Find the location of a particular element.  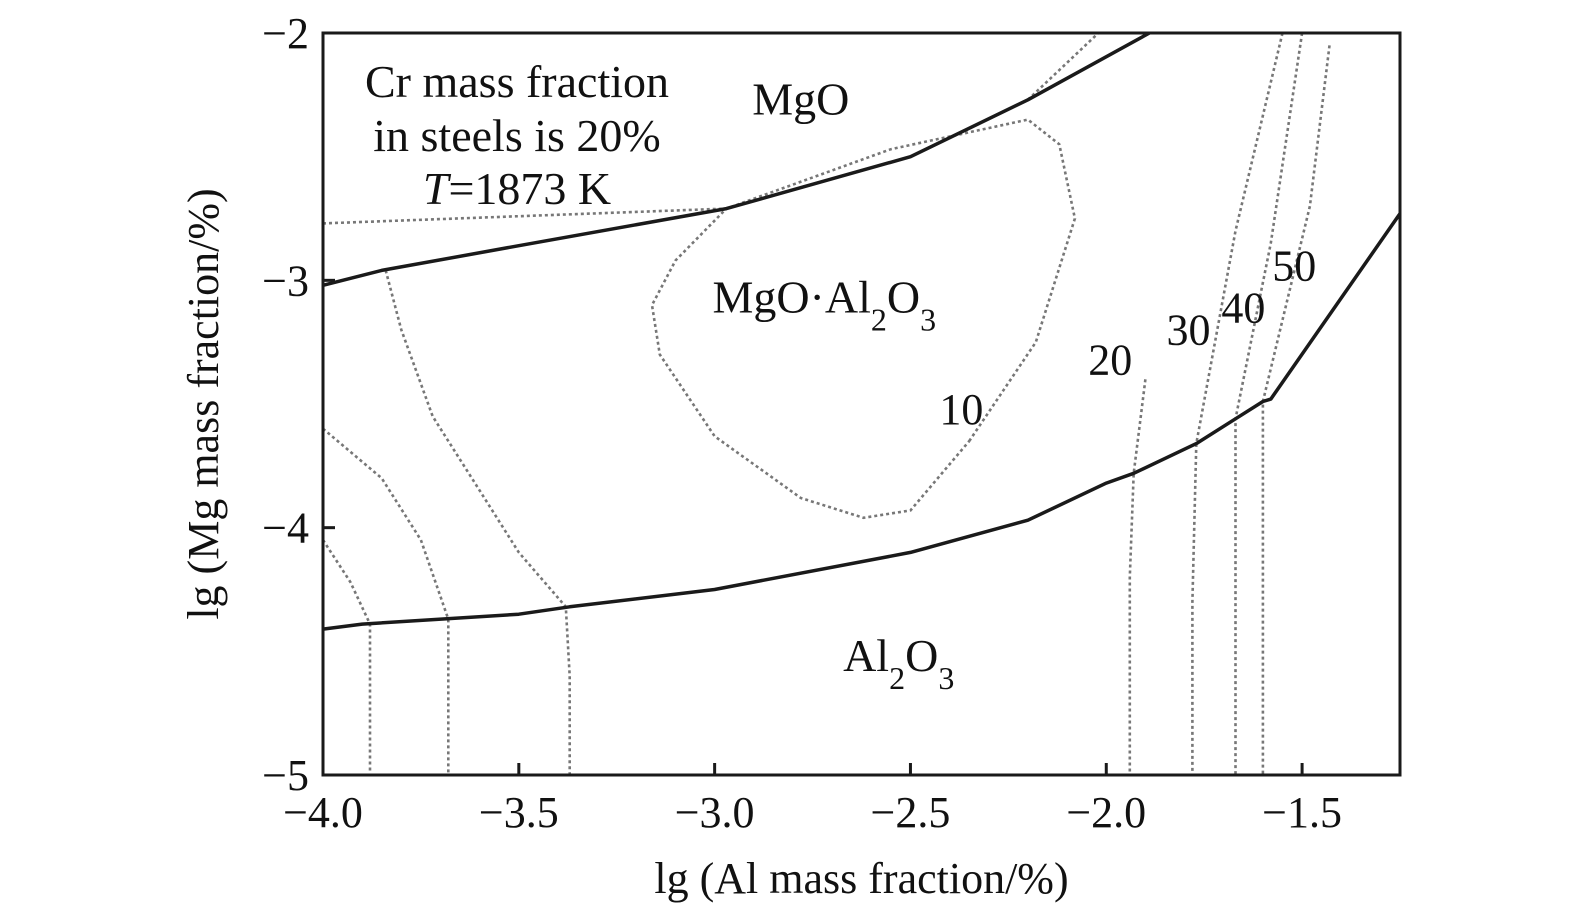

region-label-mgo: MgO is located at coordinates (800, 99).